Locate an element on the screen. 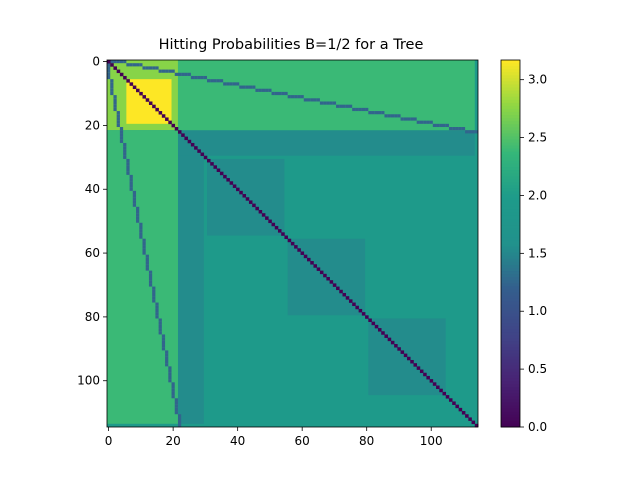 Image resolution: width=640 pixels, height=480 pixels. y-tick-label: 80 is located at coordinates (92, 317).